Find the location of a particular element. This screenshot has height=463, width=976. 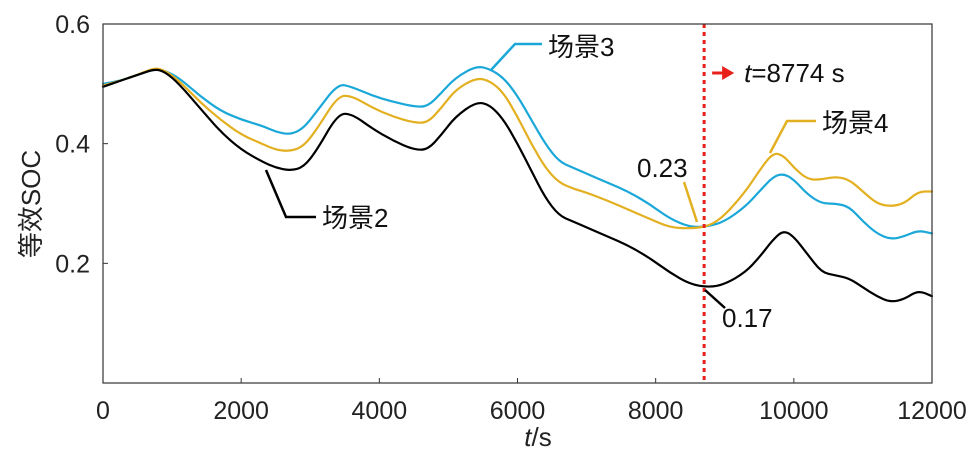

time-marker-label-var: t is located at coordinates (748, 73).